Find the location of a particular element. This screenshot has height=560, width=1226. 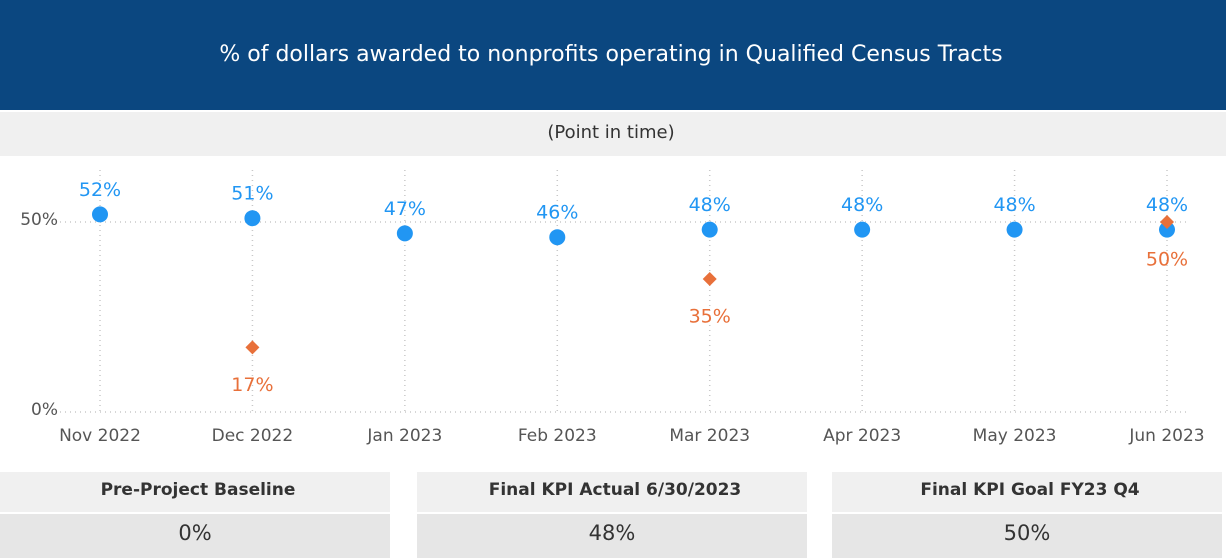

x-tick-label: May 2023 is located at coordinates (1015, 436).